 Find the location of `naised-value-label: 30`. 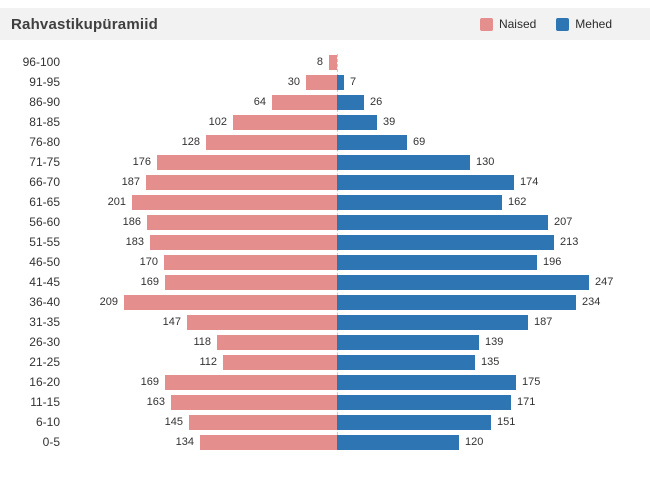

naised-value-label: 30 is located at coordinates (293, 82).